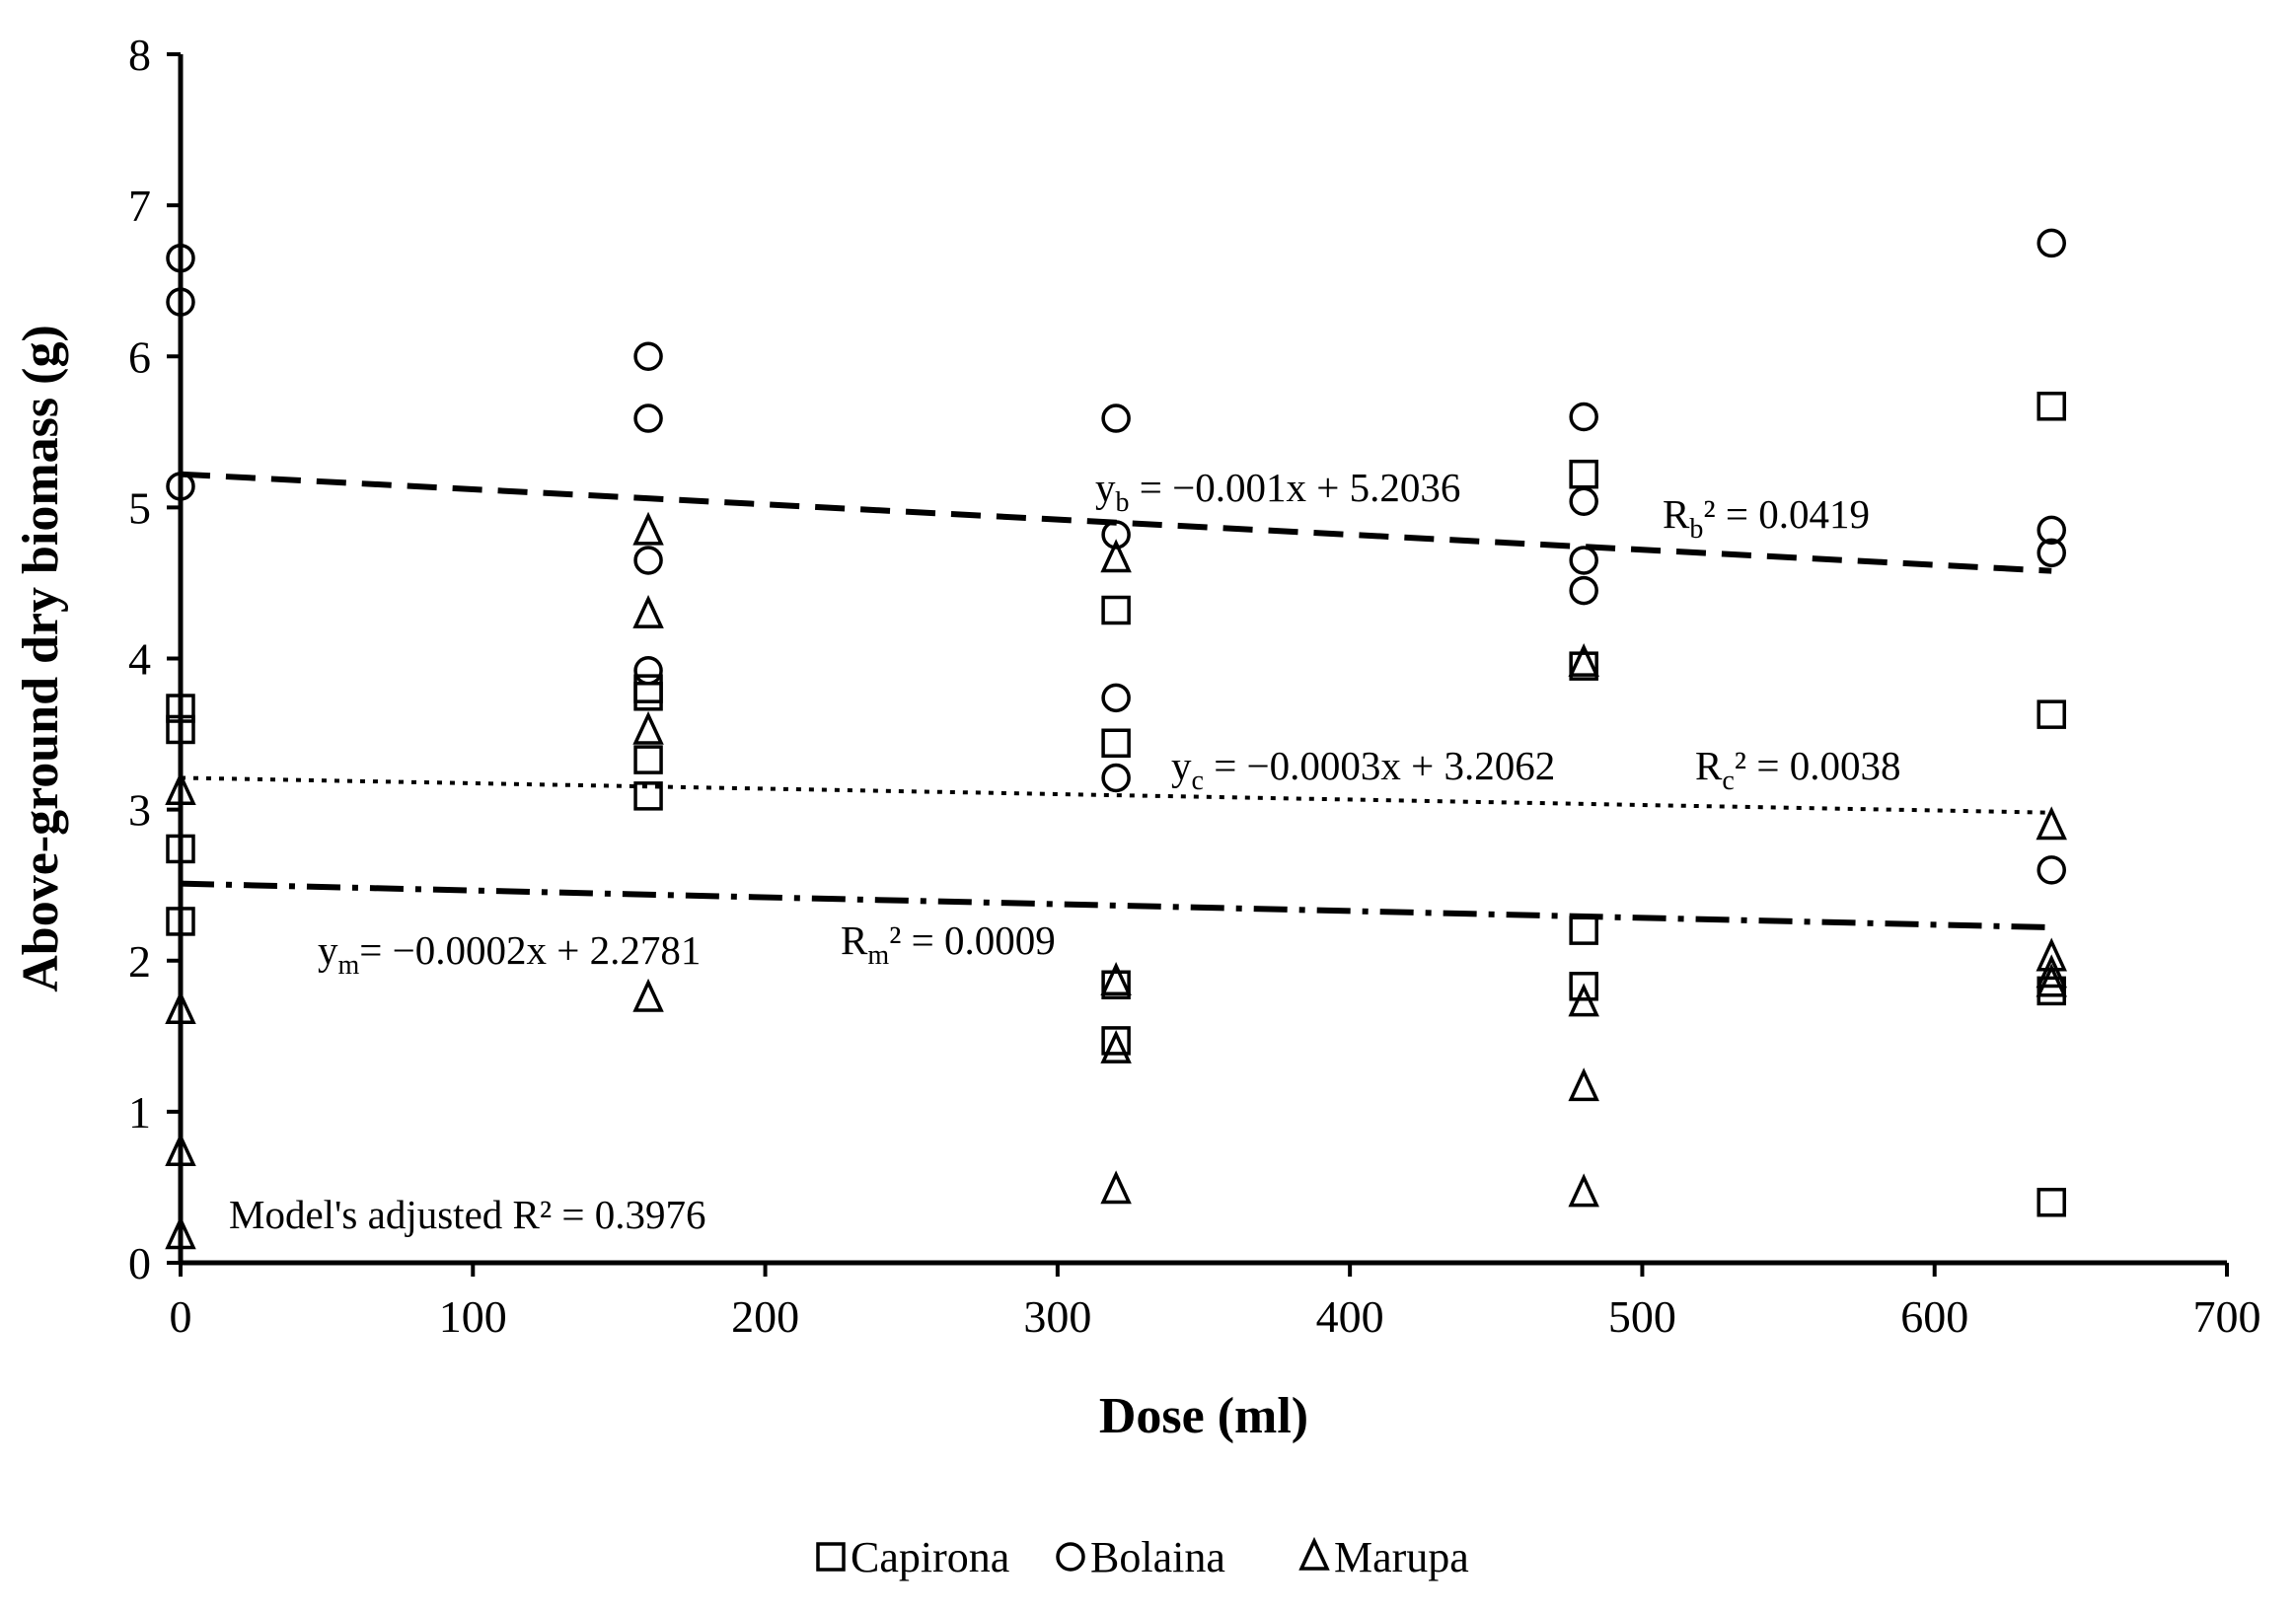 This screenshot has height=1613, width=2296. Describe the element at coordinates (139, 507) in the screenshot. I see `y-tick-label: 5` at that location.